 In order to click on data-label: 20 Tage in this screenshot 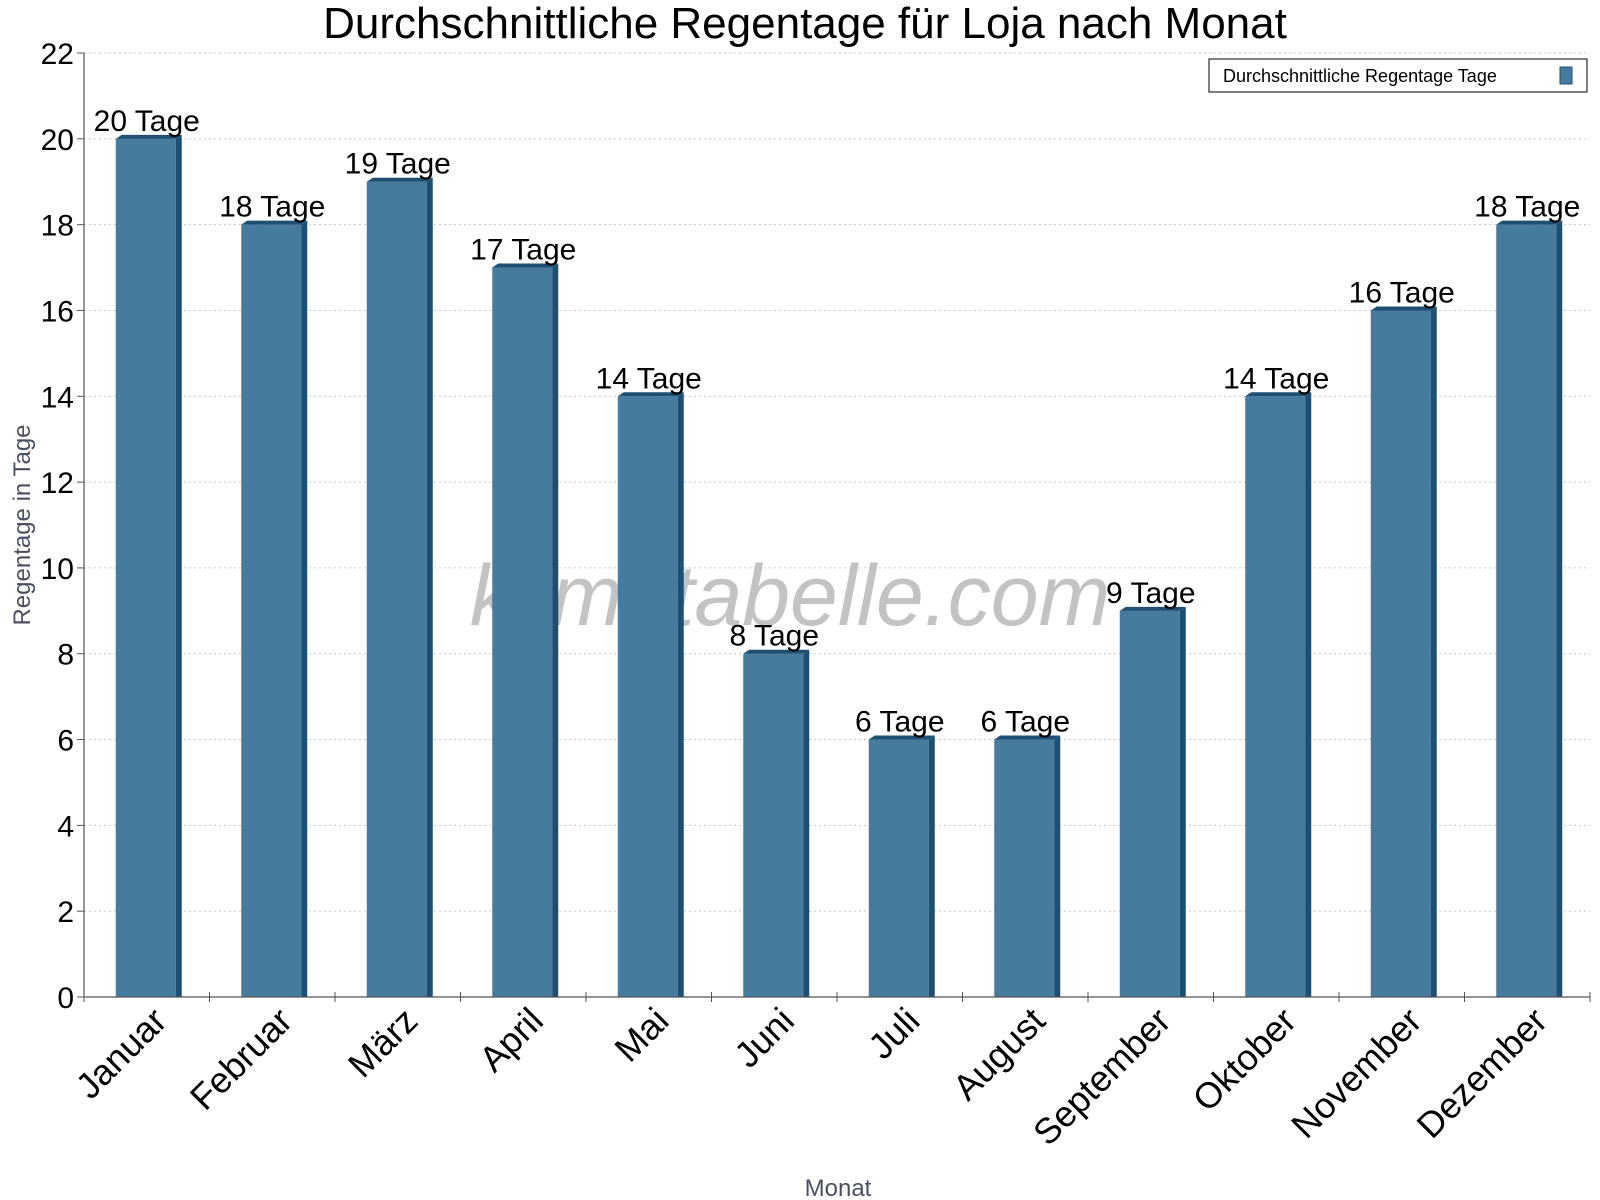, I will do `click(147, 121)`.